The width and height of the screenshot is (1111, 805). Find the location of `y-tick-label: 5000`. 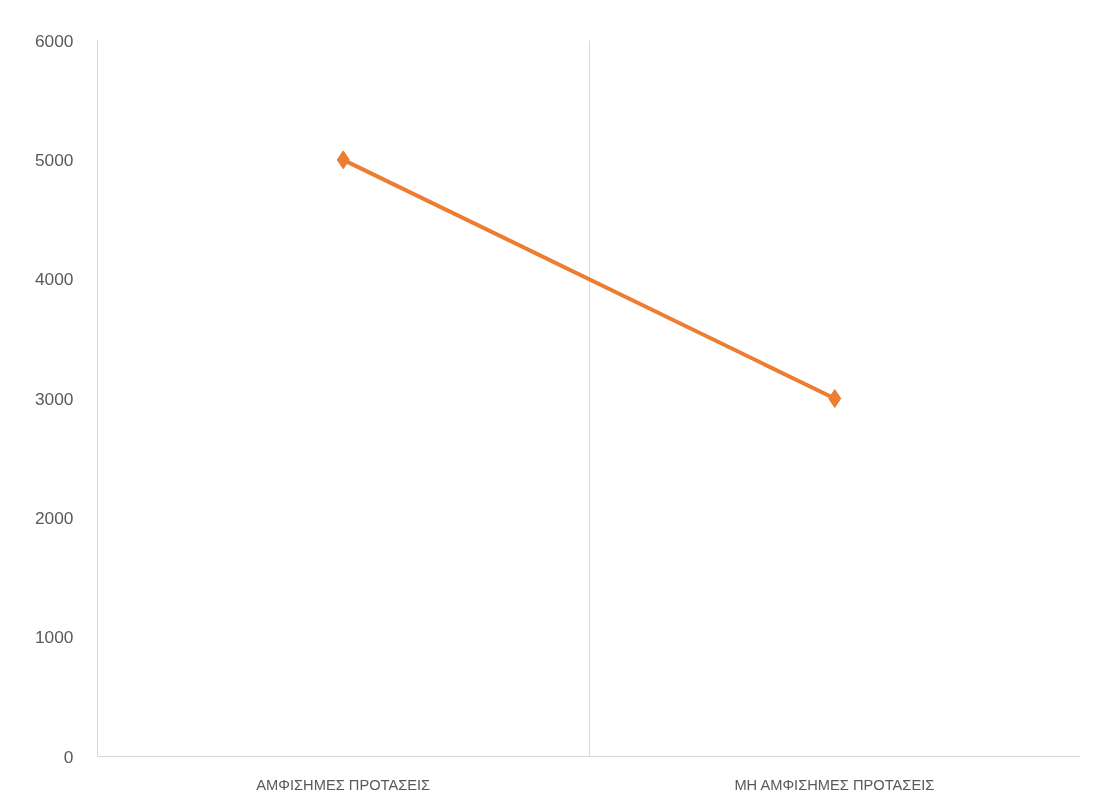

y-tick-label: 5000 is located at coordinates (54, 159).